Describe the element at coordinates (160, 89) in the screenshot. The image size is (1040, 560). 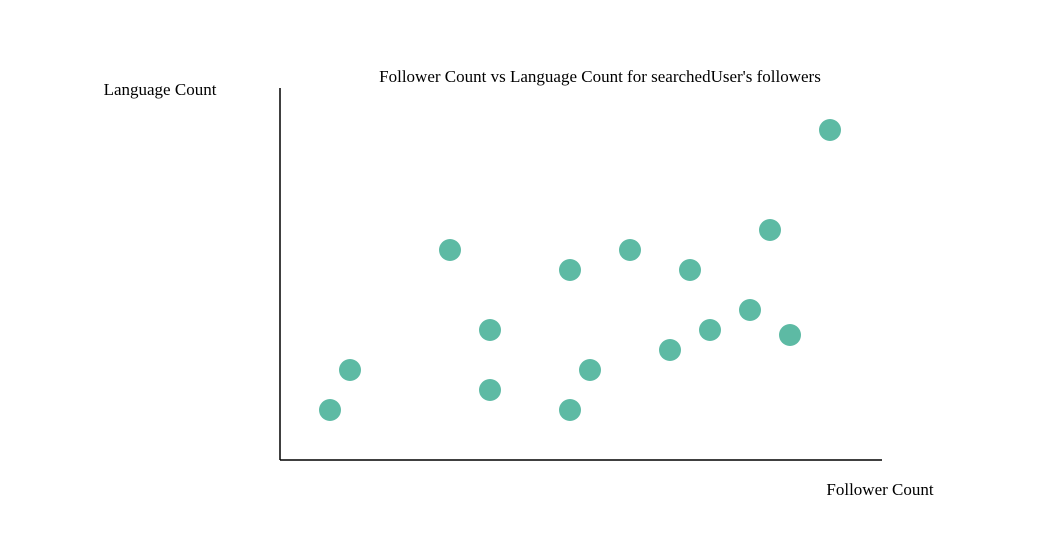
I see `y-axis-label: Language Count` at that location.